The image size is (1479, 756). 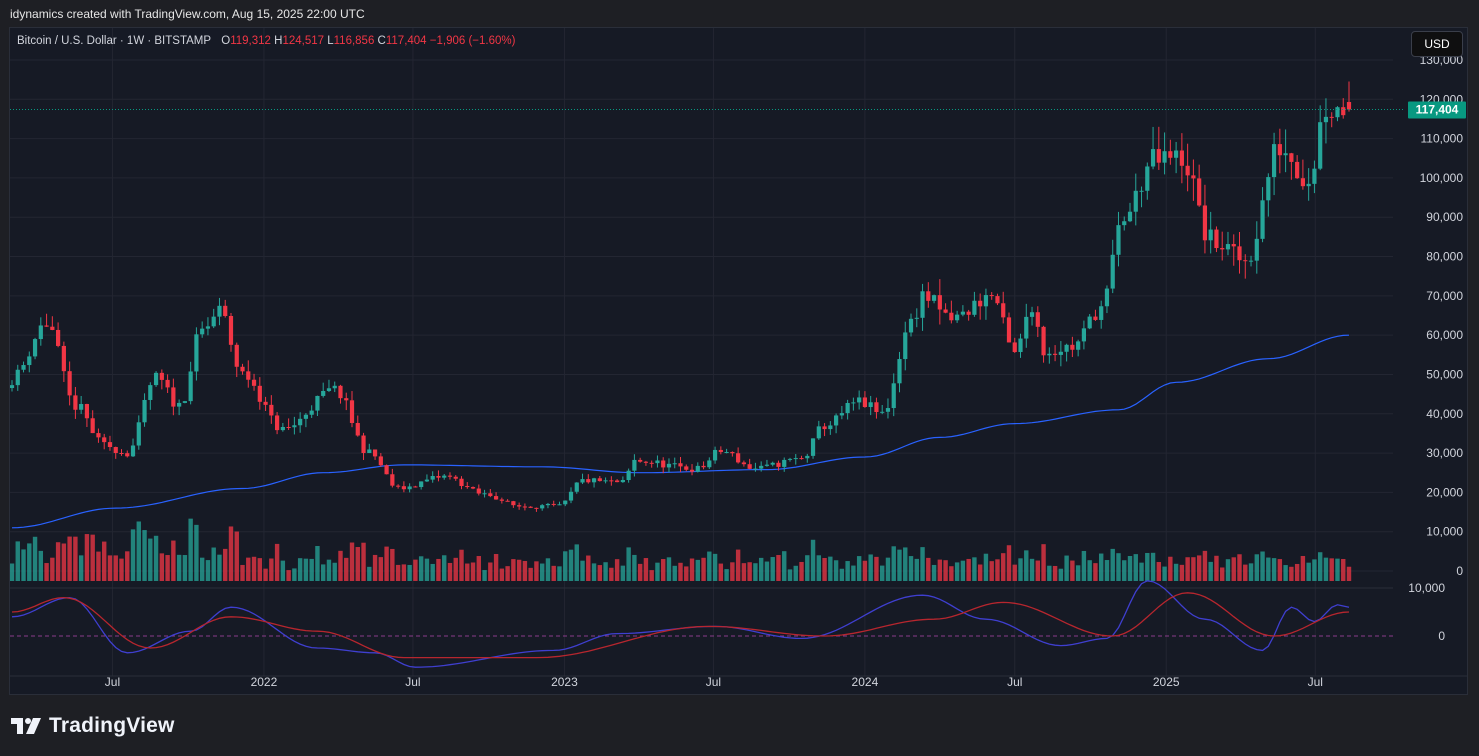 I want to click on high-value: 124,517, so click(x=303, y=41).